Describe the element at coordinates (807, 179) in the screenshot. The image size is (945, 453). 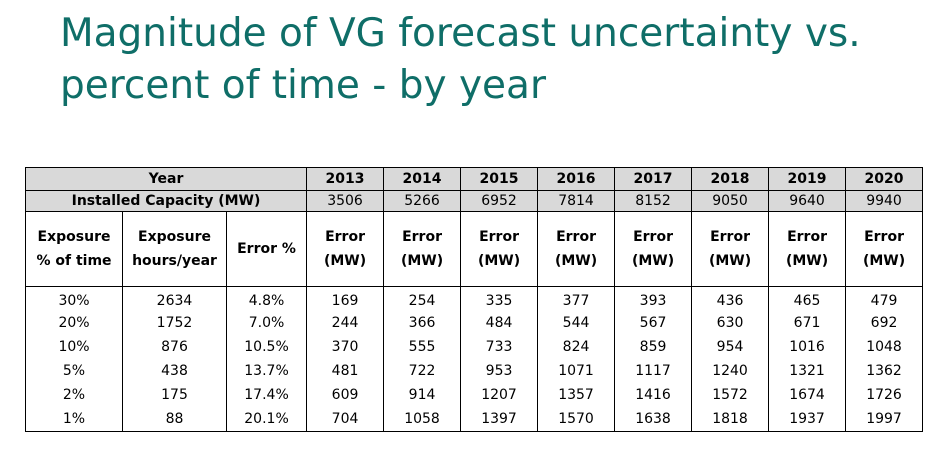
I see `year-cell: 2019` at that location.